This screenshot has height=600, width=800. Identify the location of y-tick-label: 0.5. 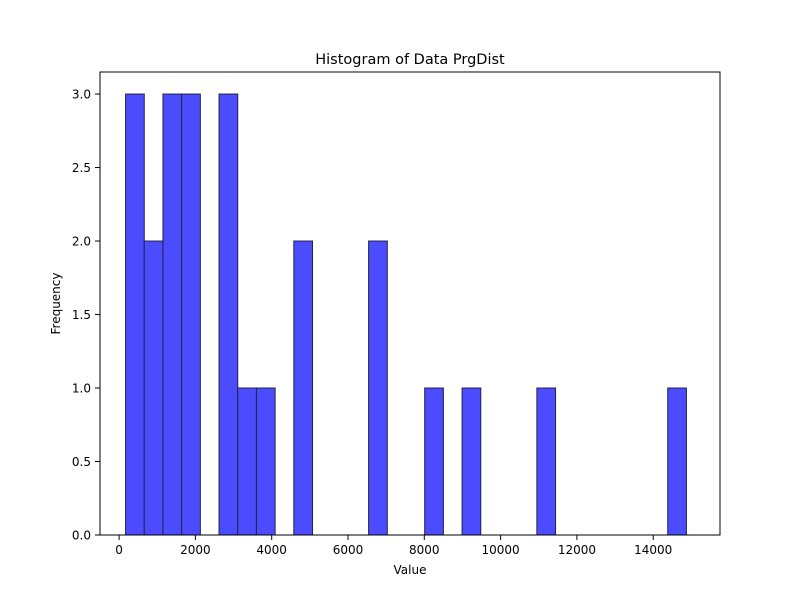
(81, 462).